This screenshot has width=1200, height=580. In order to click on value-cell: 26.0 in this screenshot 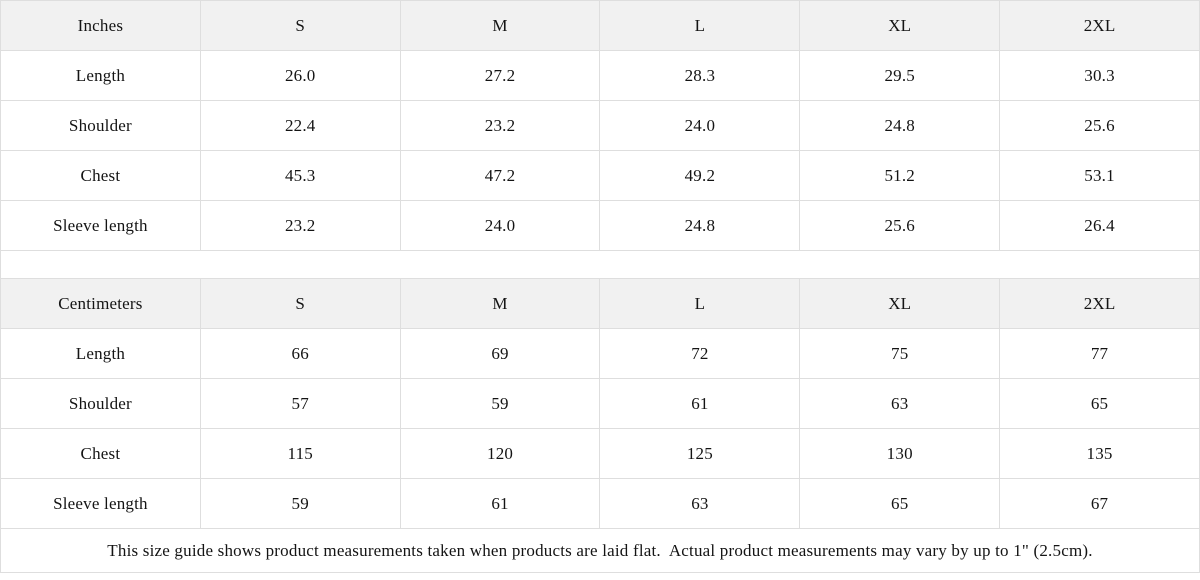, I will do `click(300, 75)`.